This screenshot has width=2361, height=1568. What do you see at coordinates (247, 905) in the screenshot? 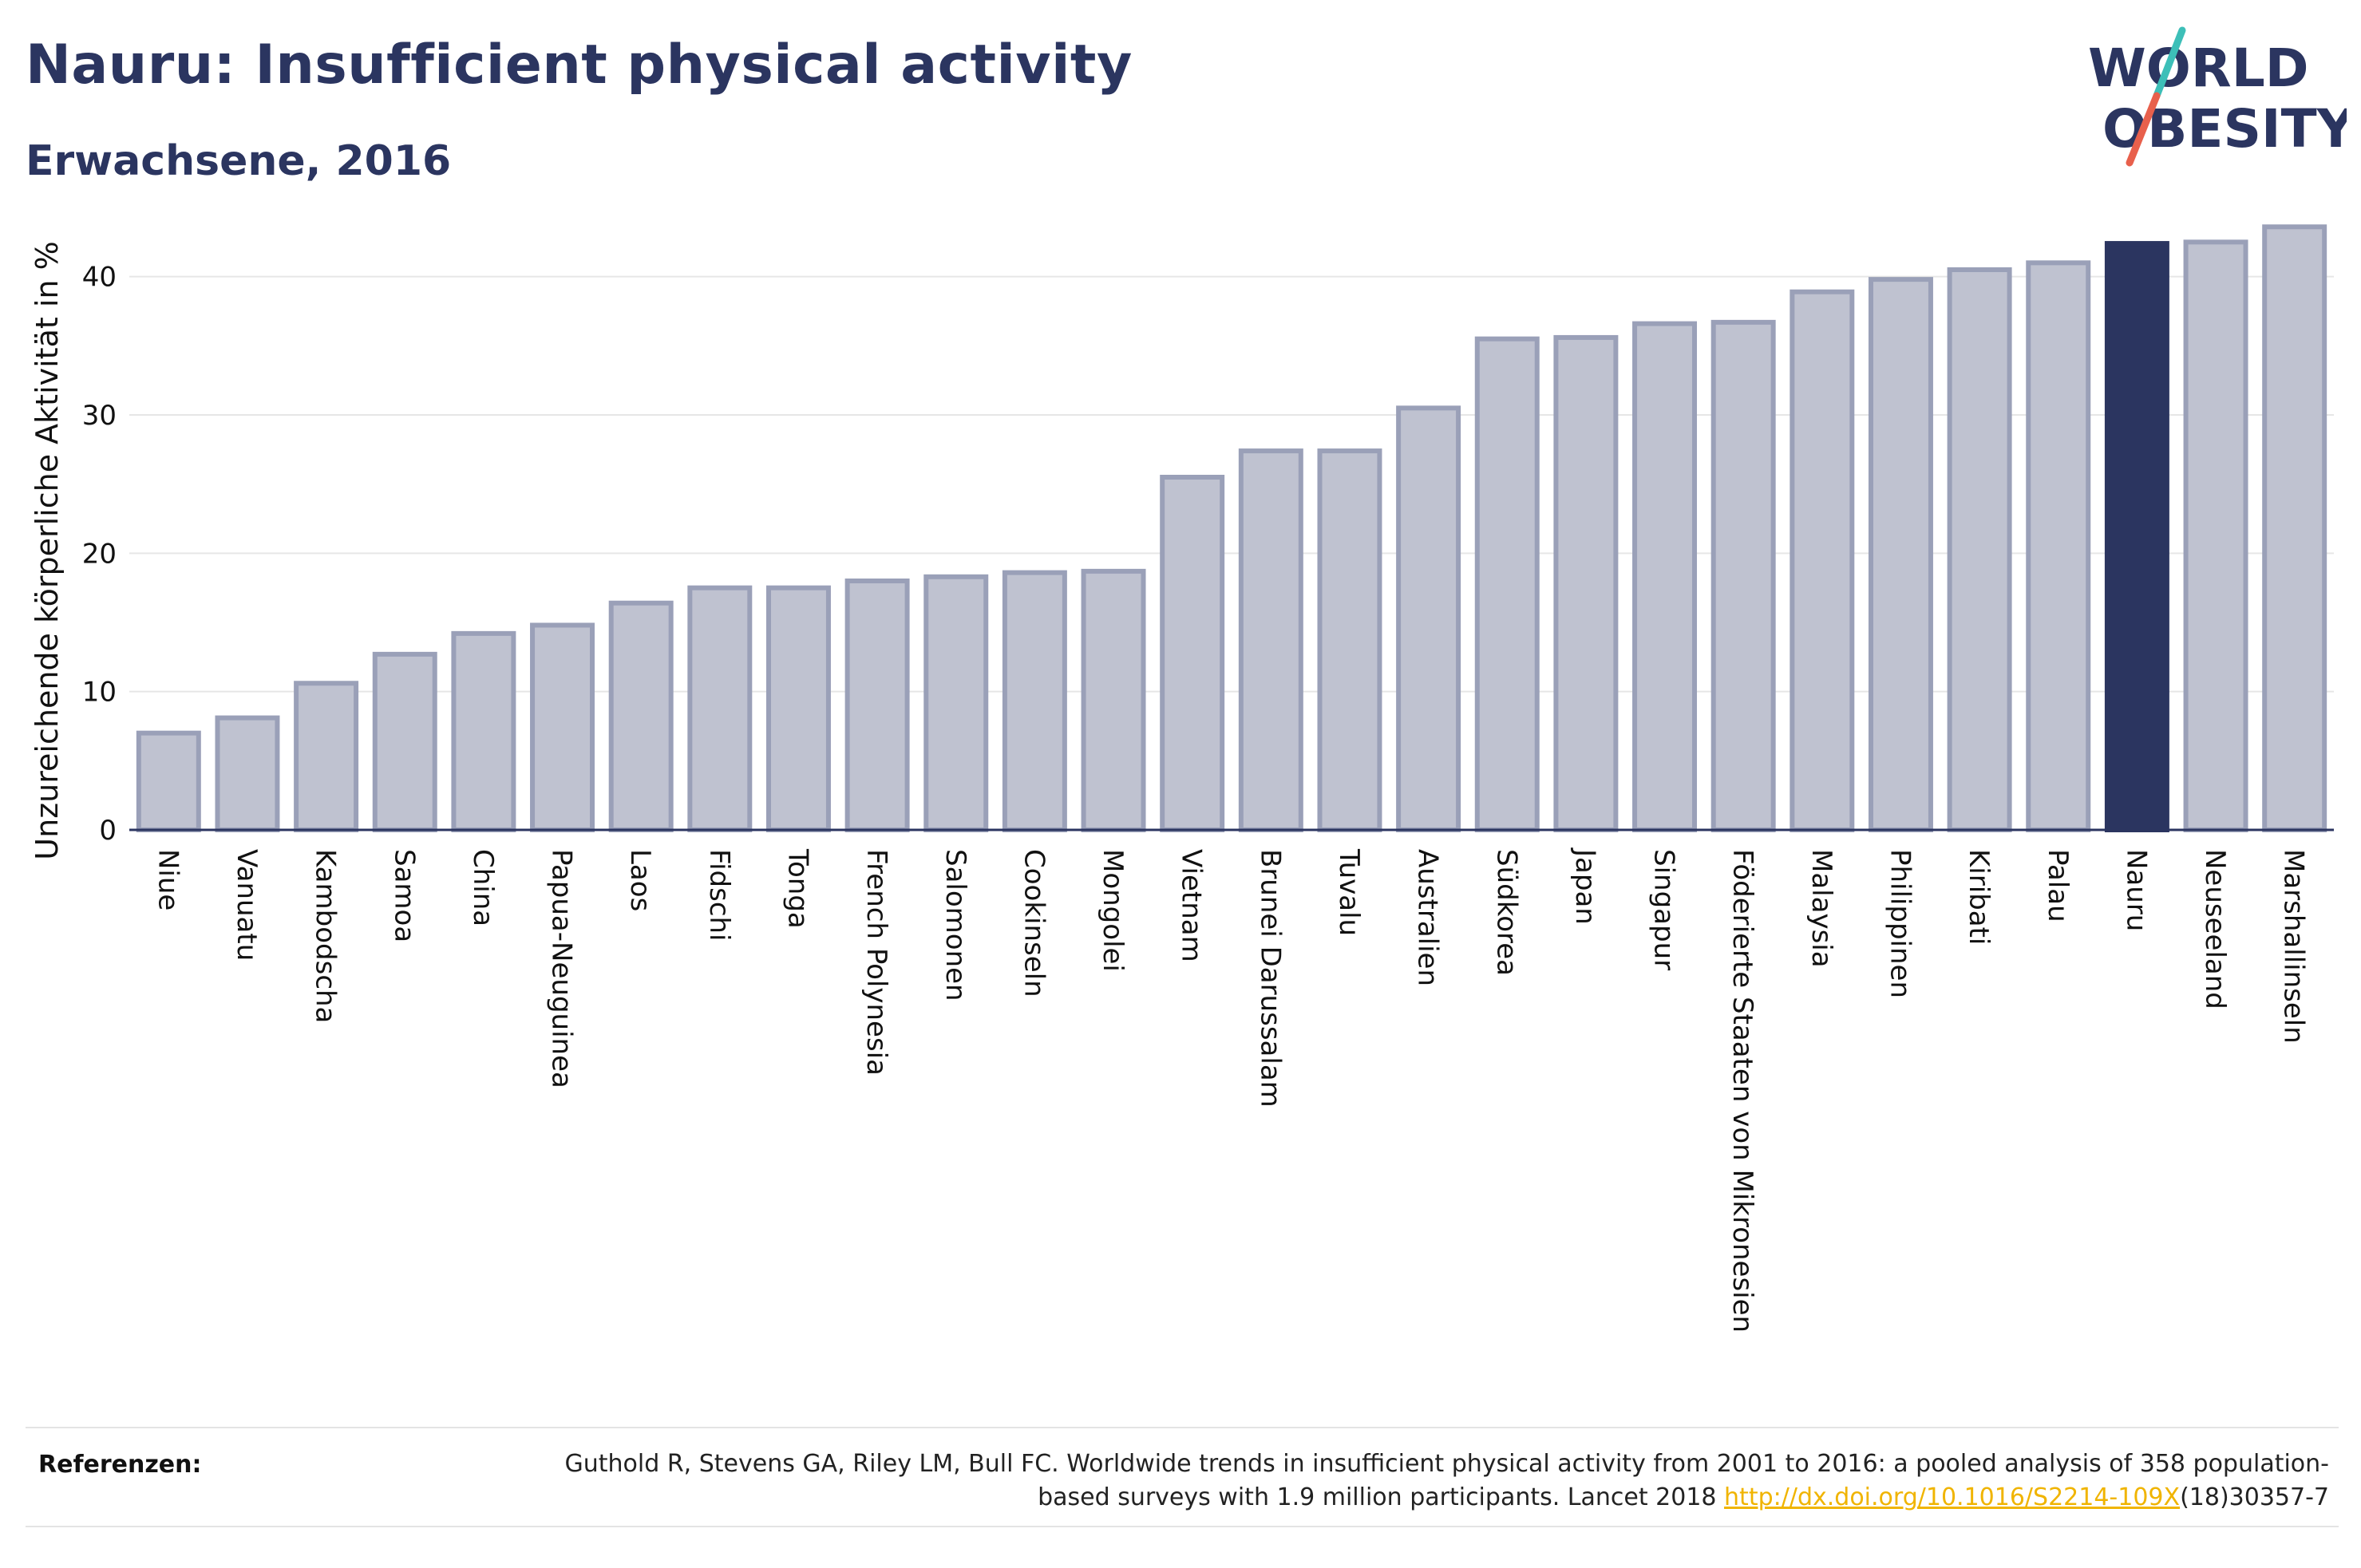
I see `x-tick-label: Vanuatu` at bounding box center [247, 905].